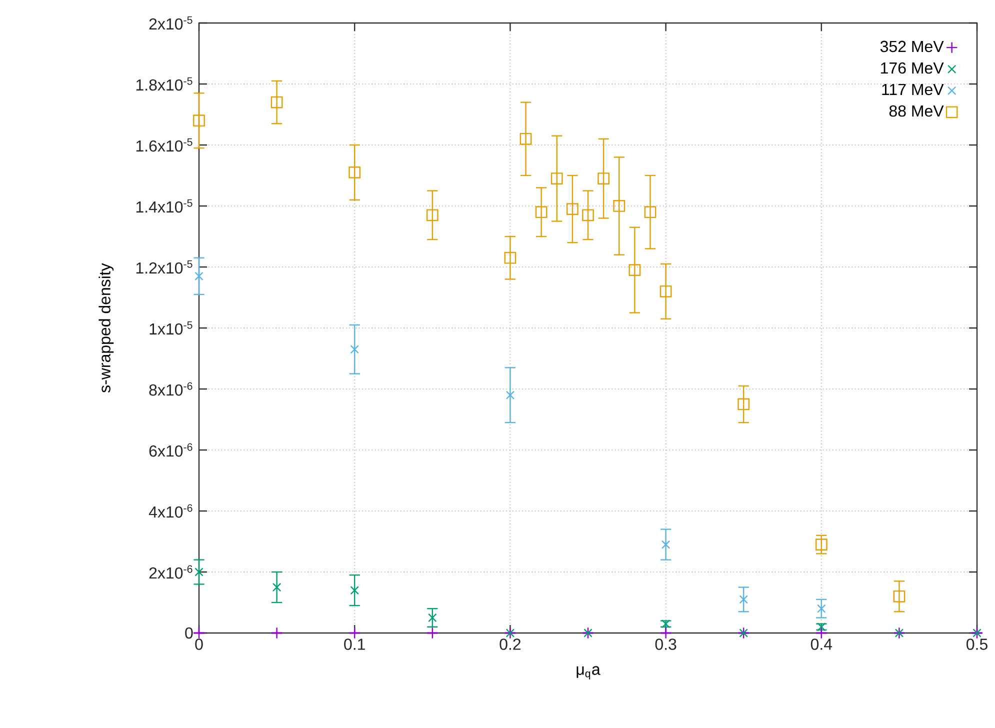  I want to click on x-tick-label: 0.5, so click(977, 644).